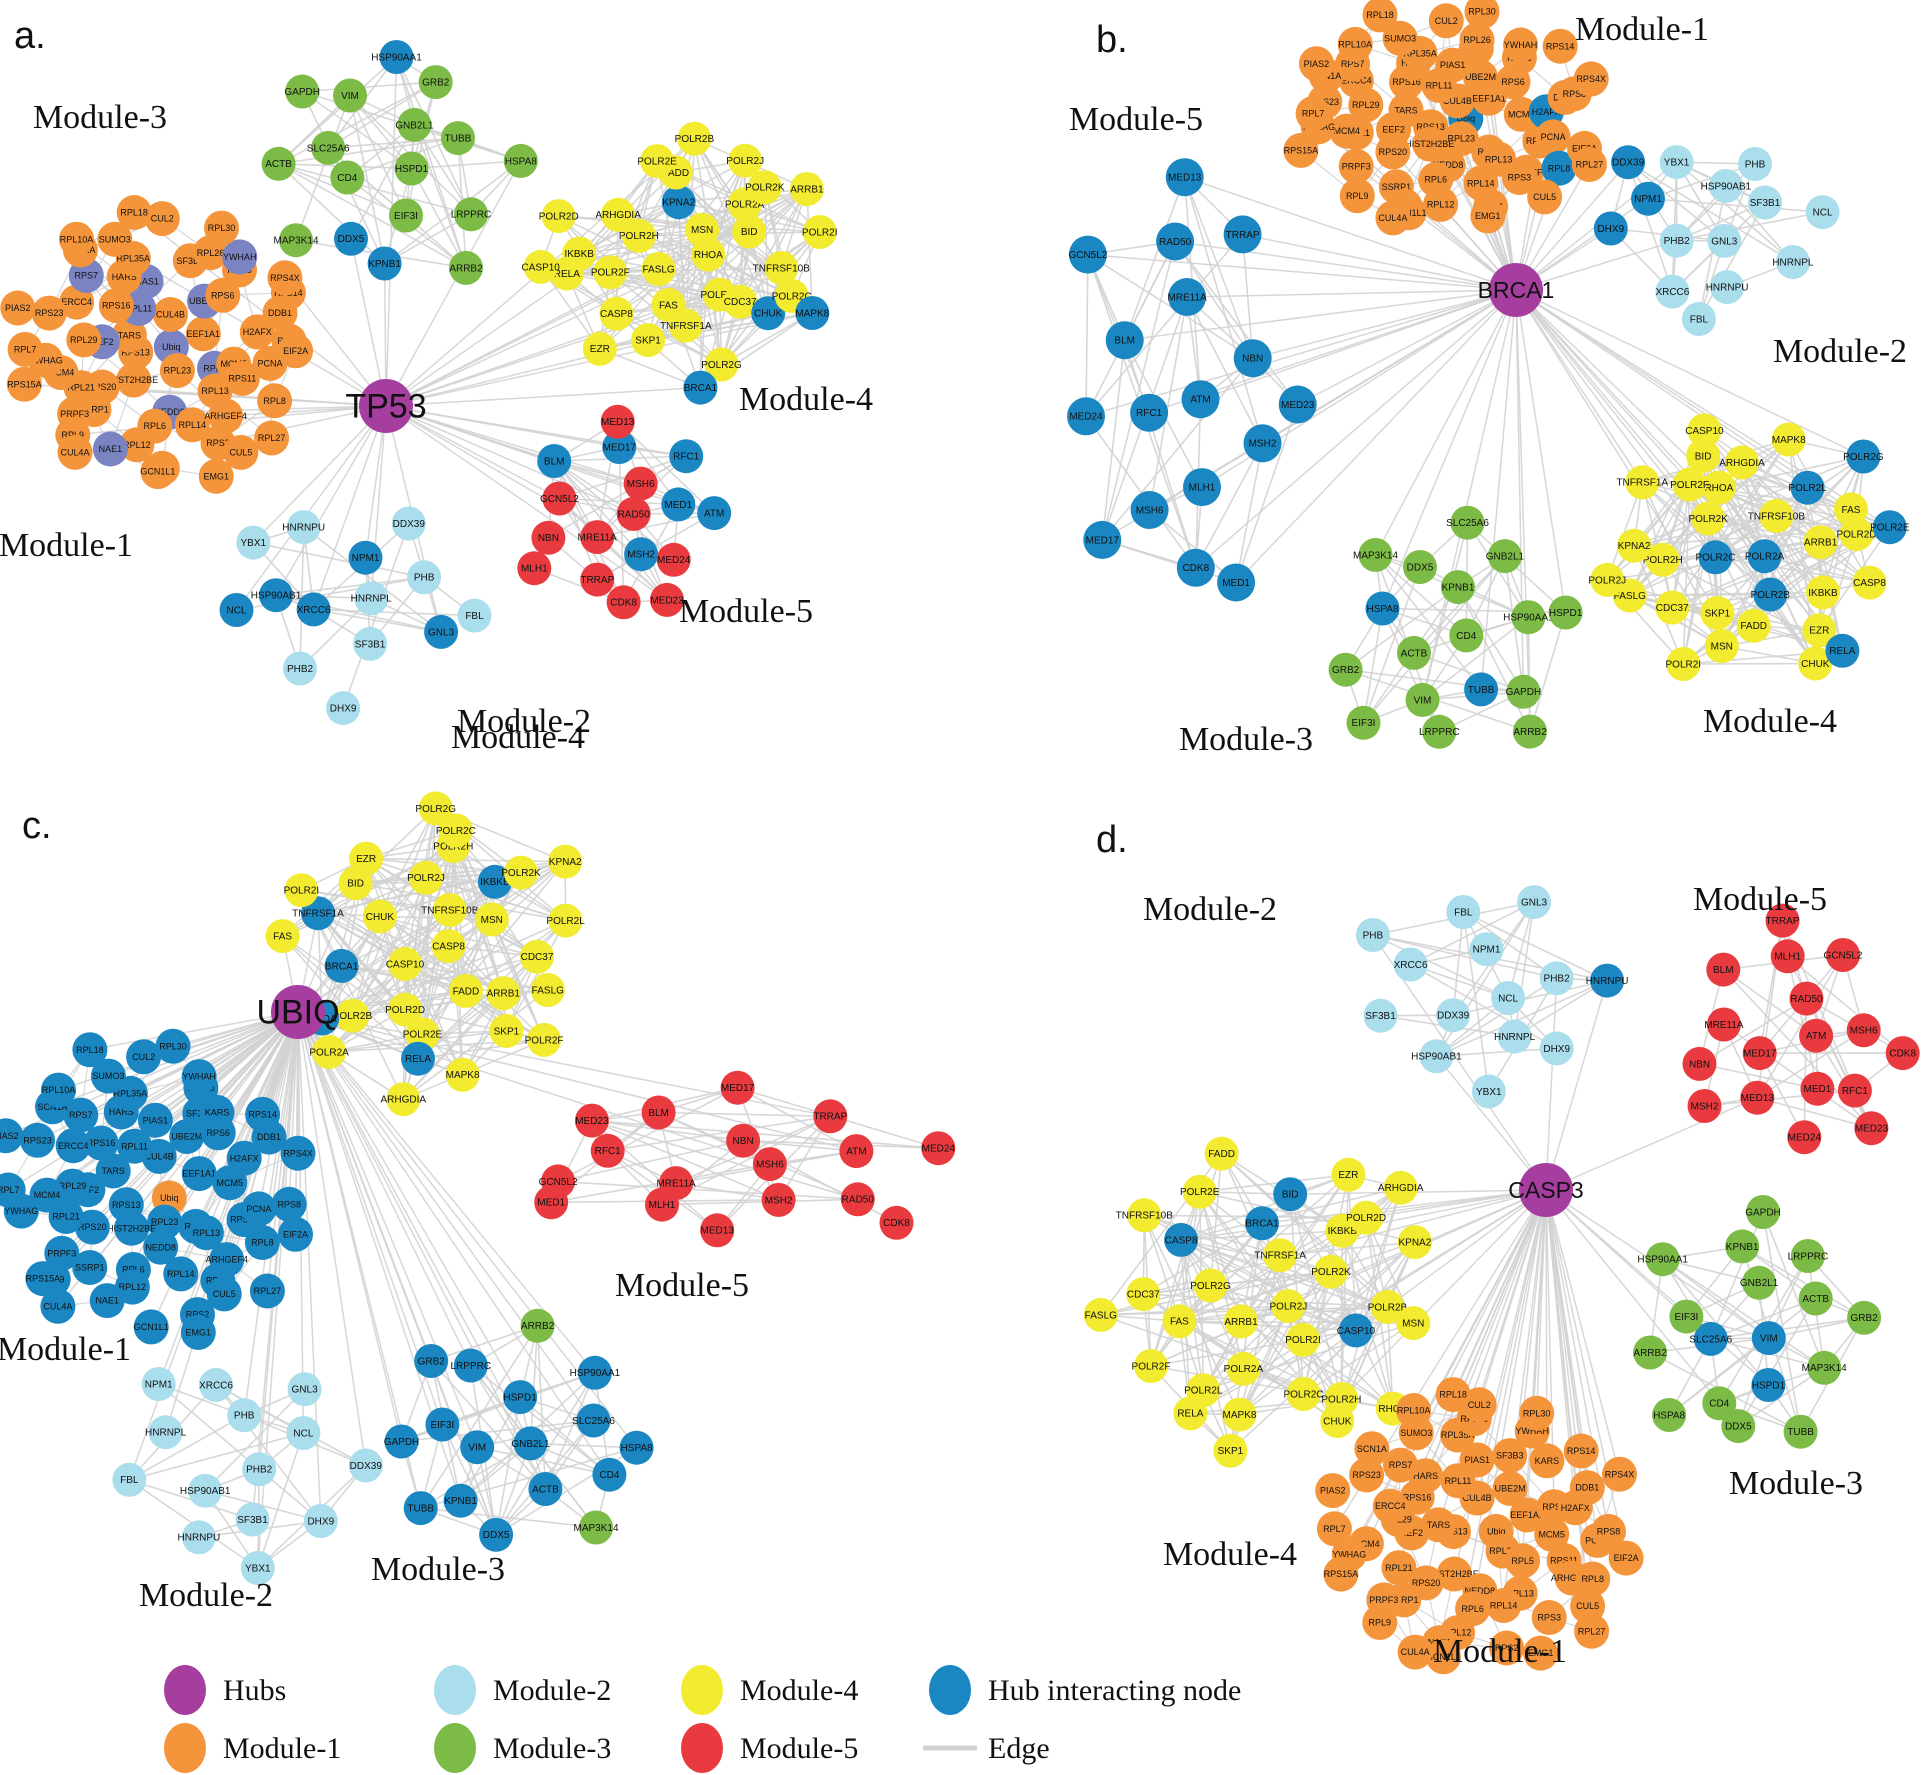  Describe the element at coordinates (1776, 515) in the screenshot. I see `node-TNFRSF10B: TNFRSF10B` at that location.